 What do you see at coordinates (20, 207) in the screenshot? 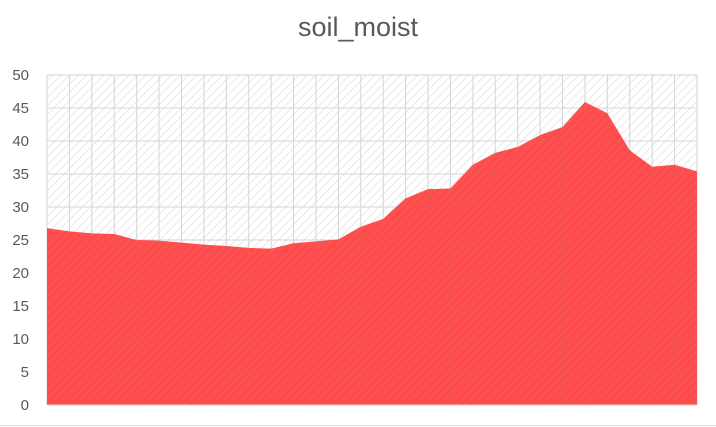
I see `y-tick-label: 30` at bounding box center [20, 207].